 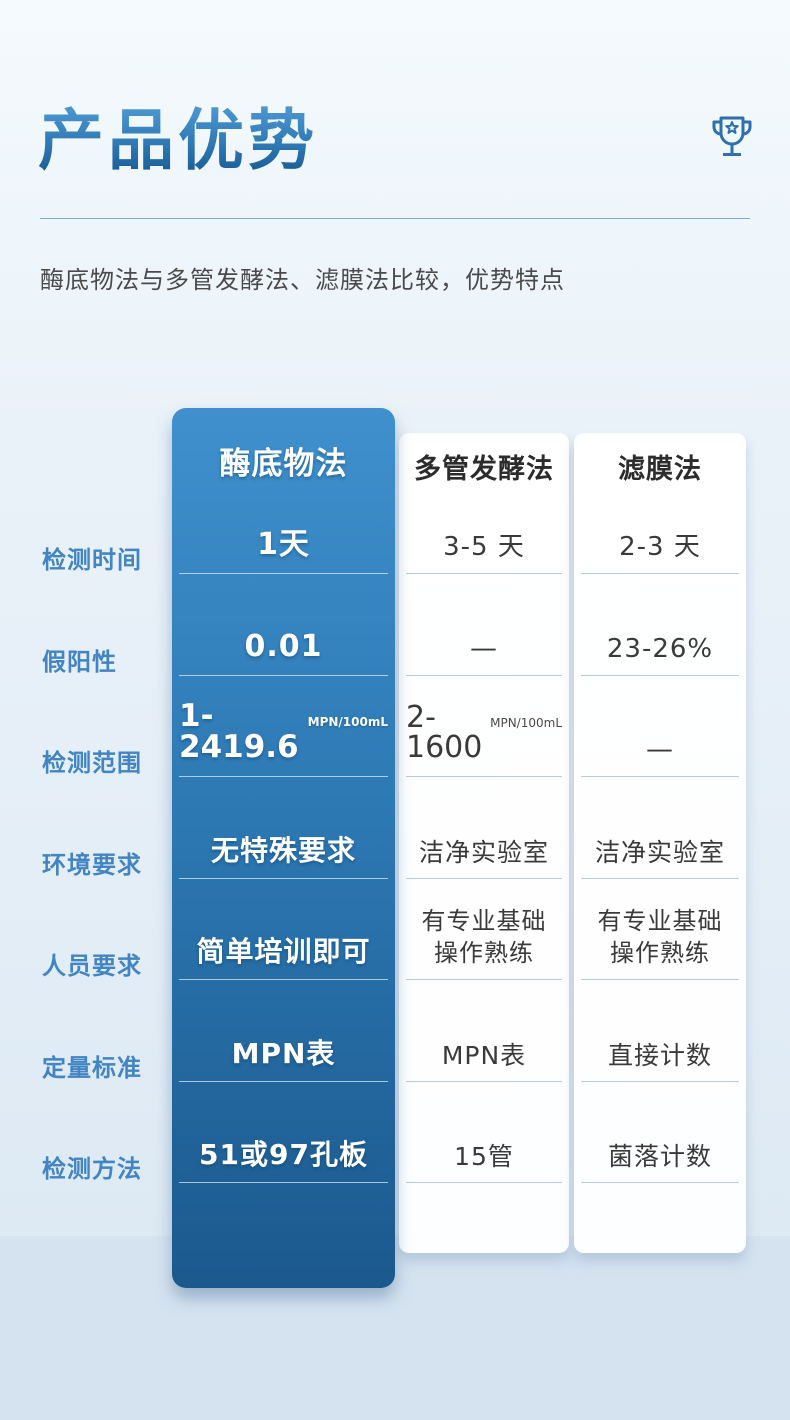 I want to click on table-cell: 简单培训即可, so click(x=283, y=929).